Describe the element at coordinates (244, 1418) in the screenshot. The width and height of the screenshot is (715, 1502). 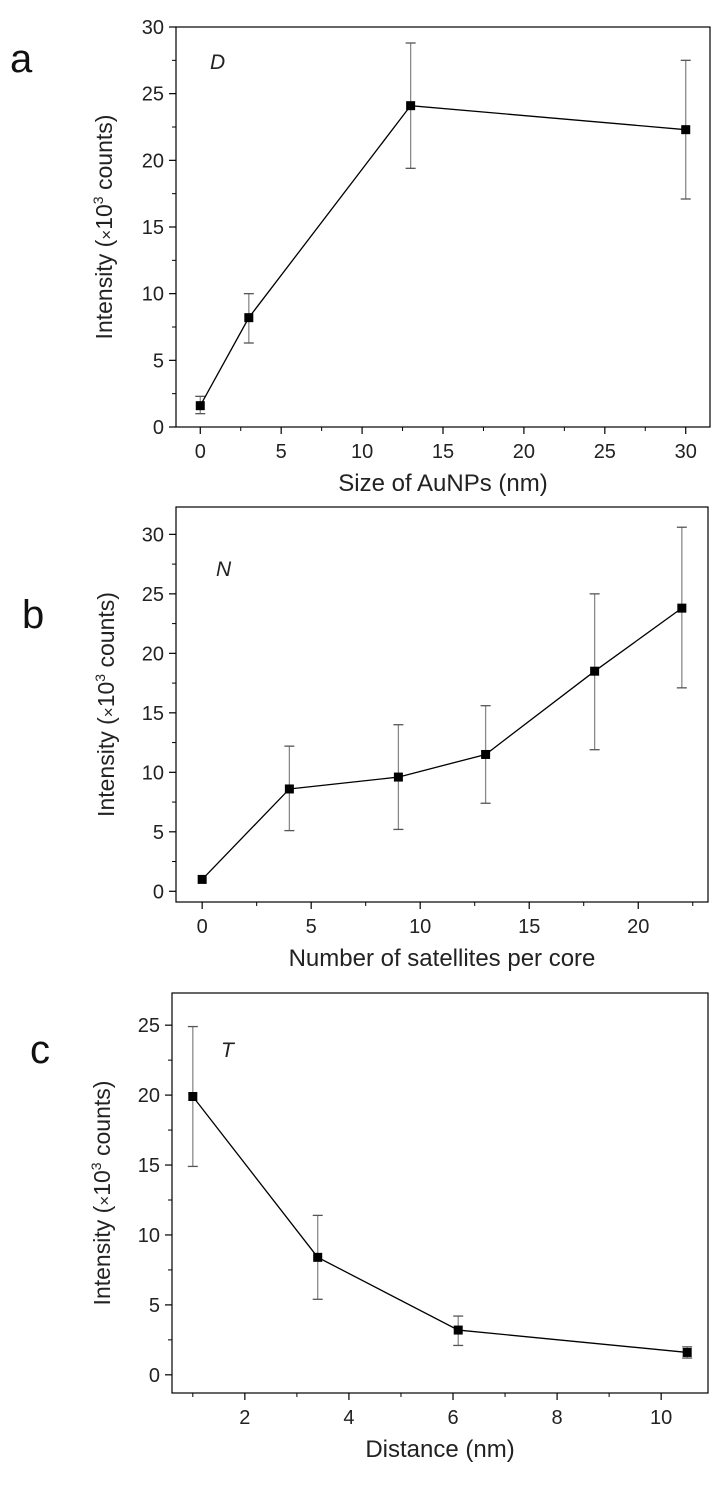
I see `x-tick-label: 2` at that location.